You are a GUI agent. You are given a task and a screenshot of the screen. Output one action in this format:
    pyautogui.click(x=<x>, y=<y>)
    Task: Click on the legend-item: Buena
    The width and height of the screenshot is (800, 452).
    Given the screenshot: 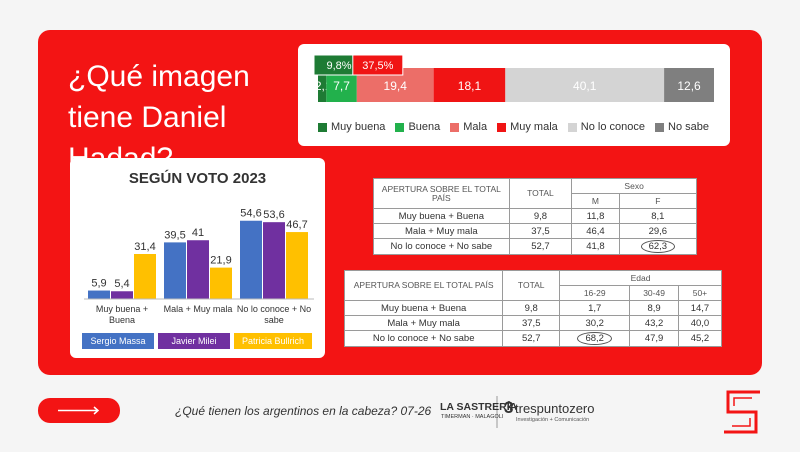 What is the action you would take?
    pyautogui.click(x=417, y=127)
    